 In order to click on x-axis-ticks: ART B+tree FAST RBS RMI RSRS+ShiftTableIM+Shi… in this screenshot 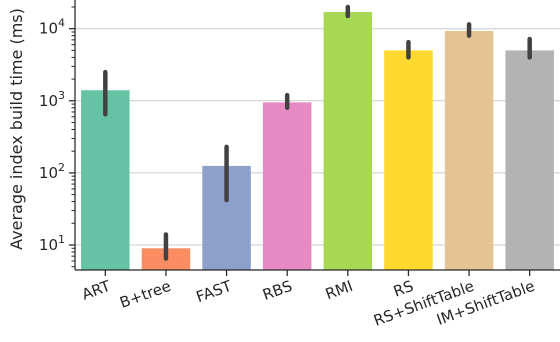, I will do `click(308, 300)`.